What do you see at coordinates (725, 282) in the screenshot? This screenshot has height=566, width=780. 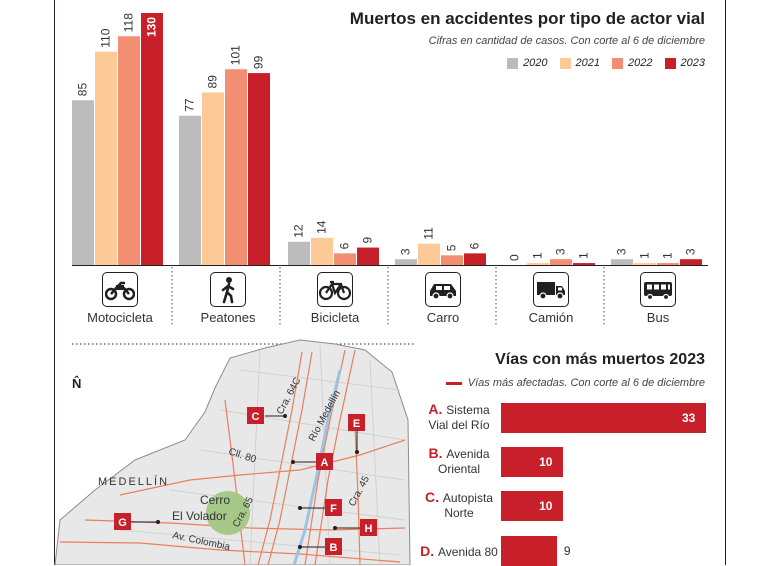 I see `frame-right-line` at bounding box center [725, 282].